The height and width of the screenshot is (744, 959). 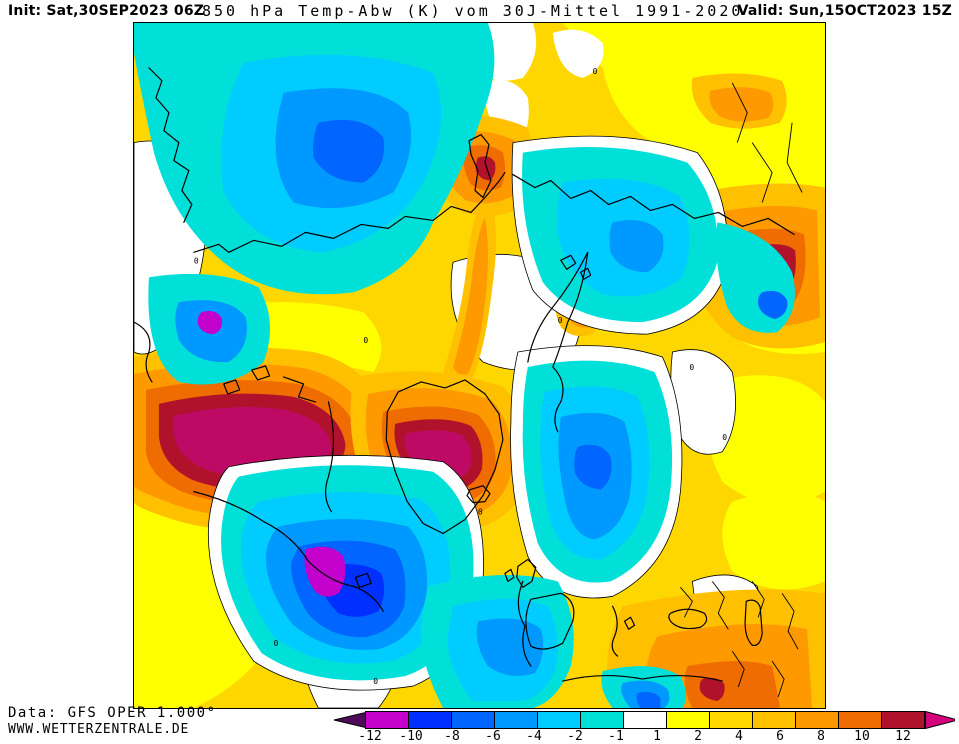 I want to click on colorbar-tick-label: -12, so click(x=370, y=736).